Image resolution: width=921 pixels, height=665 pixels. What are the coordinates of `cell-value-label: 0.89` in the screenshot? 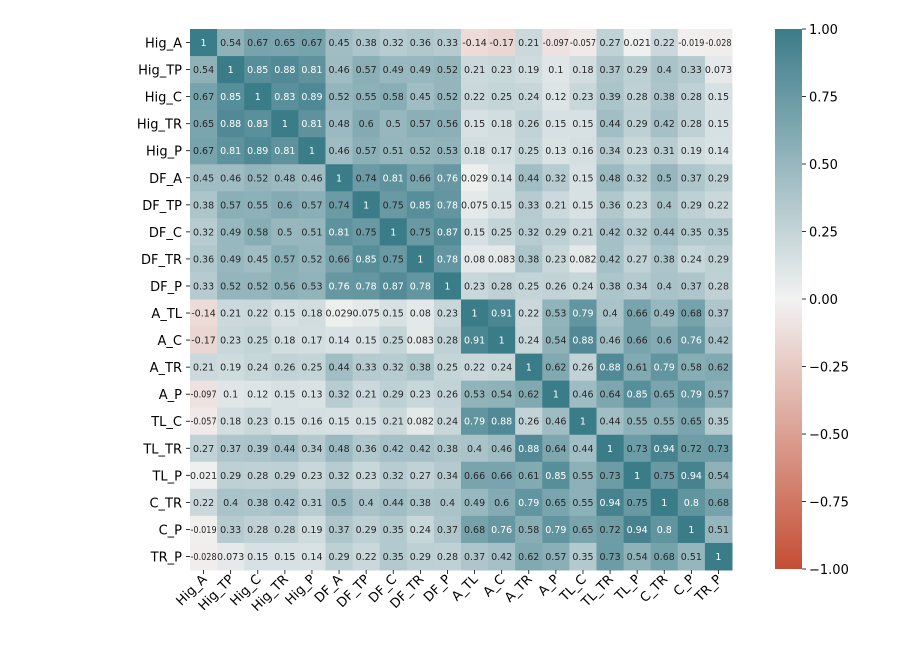 It's located at (257, 151).